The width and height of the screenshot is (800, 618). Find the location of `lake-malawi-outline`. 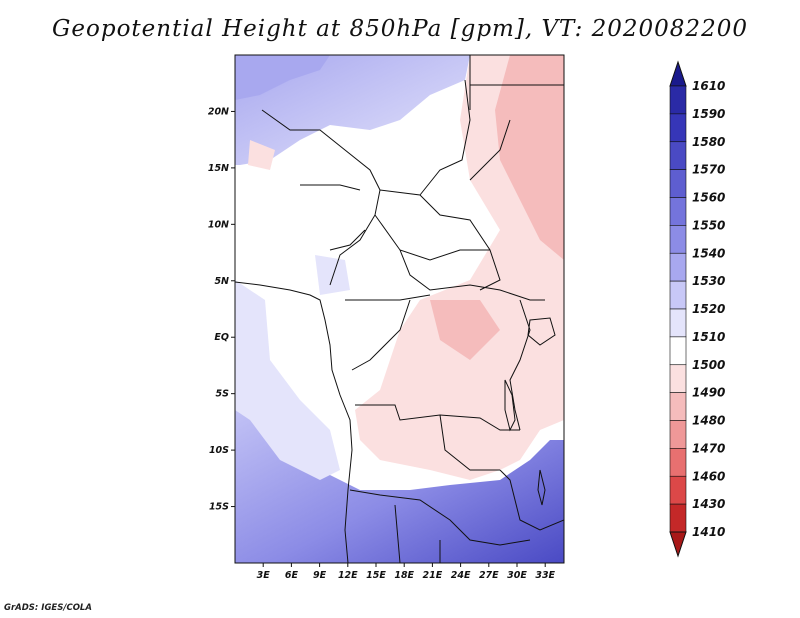

lake-malawi-outline is located at coordinates (541, 487).